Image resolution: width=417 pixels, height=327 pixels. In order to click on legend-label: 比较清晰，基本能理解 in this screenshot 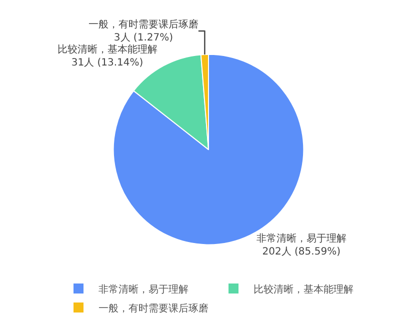, I will do `click(304, 289)`.